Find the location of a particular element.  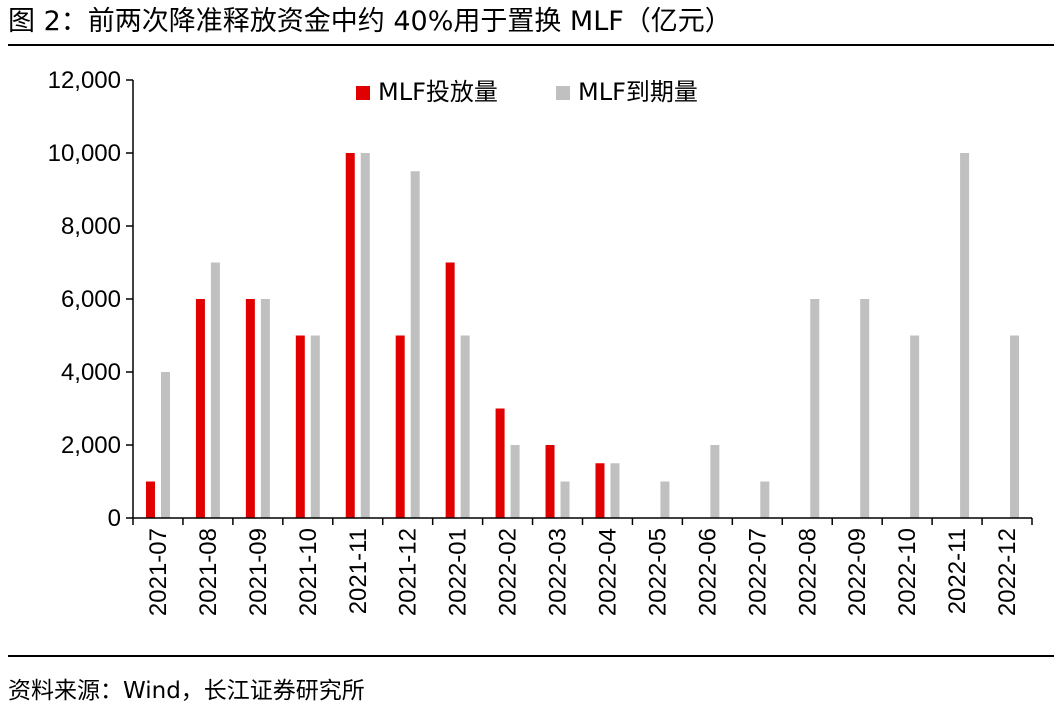

x-tick-label: 2022-09 is located at coordinates (857, 572).